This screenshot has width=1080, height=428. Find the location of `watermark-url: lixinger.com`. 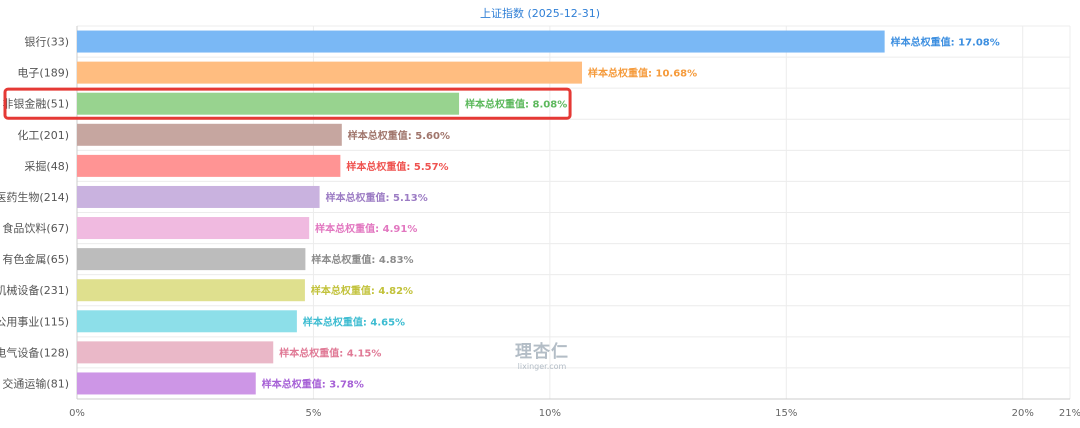

watermark-url: lixinger.com is located at coordinates (542, 366).